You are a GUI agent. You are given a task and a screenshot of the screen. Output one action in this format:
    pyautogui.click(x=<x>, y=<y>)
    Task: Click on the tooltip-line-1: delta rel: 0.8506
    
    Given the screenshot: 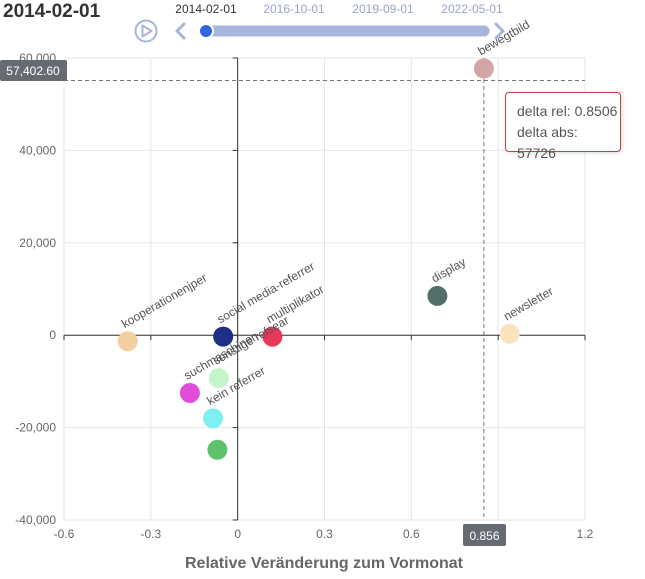 What is the action you would take?
    pyautogui.click(x=567, y=111)
    